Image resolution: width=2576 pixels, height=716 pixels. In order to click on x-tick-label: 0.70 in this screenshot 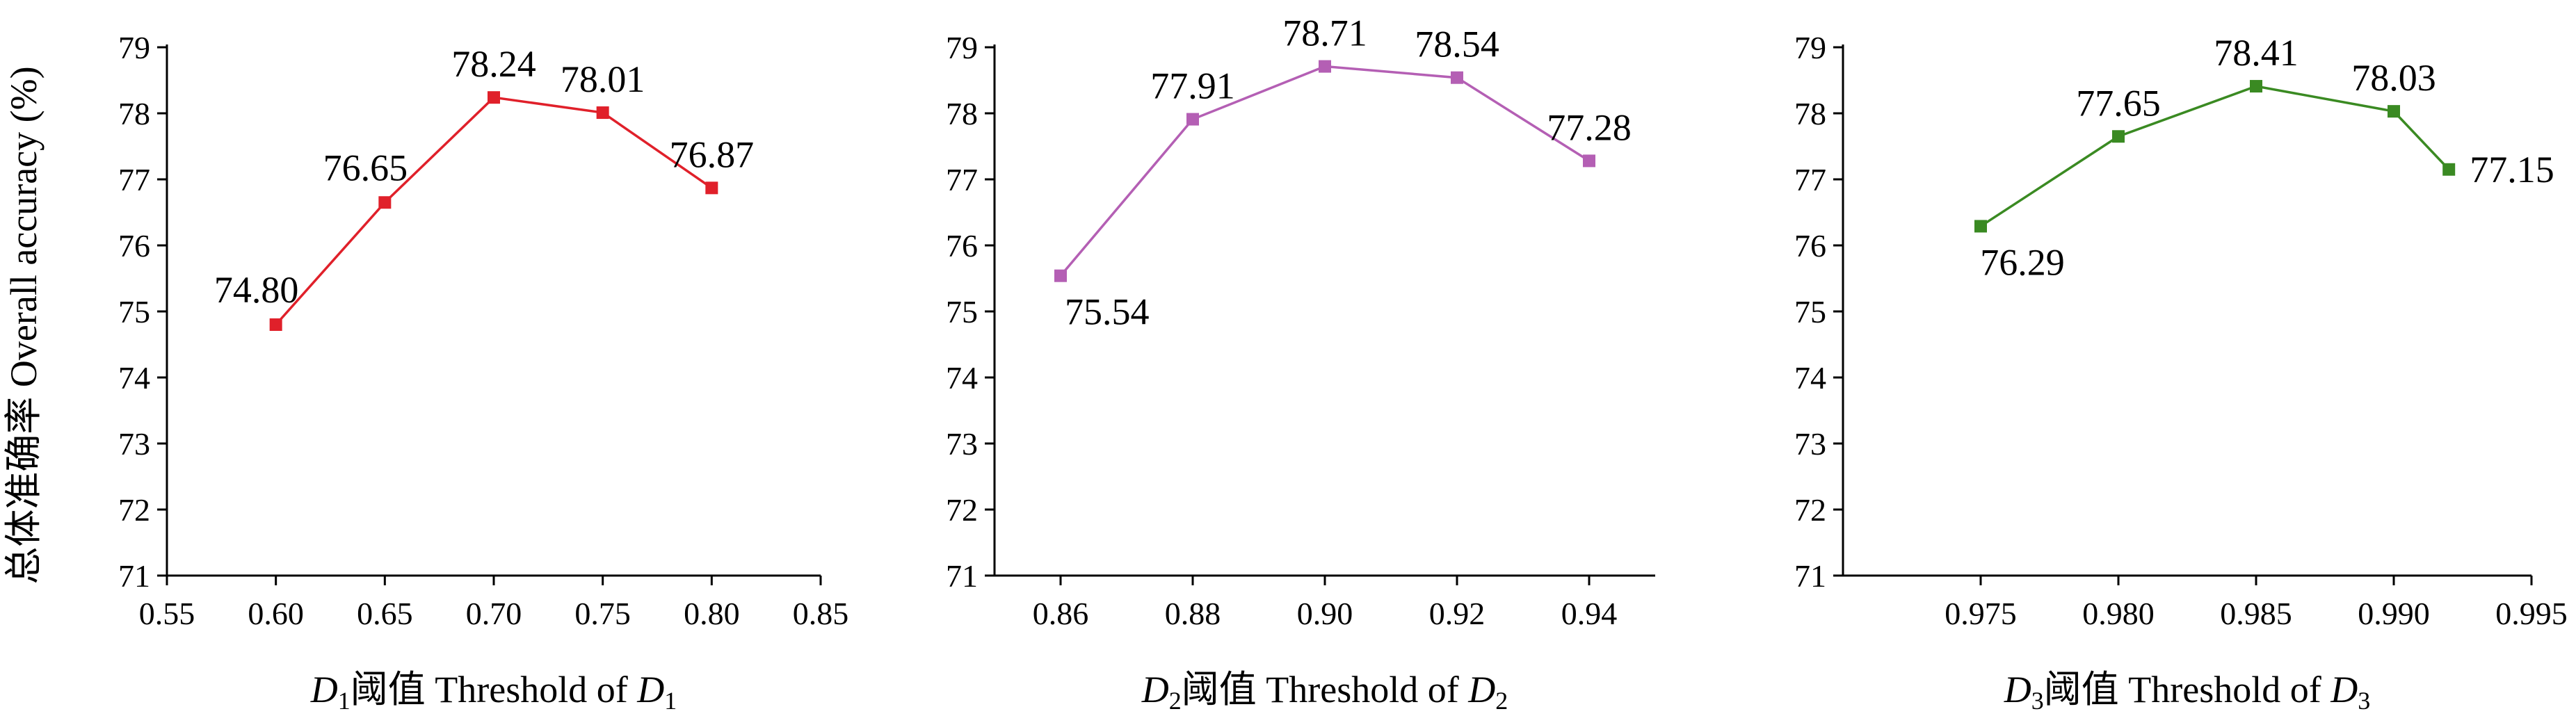, I will do `click(494, 613)`.